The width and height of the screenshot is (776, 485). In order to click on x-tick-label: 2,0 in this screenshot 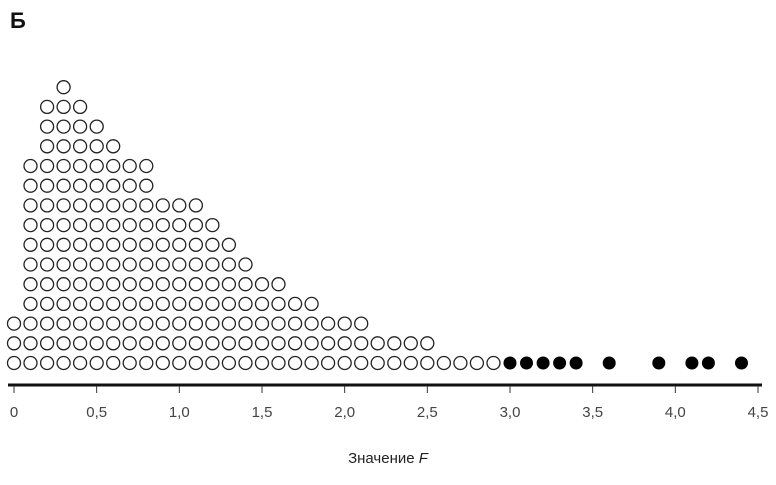, I will do `click(344, 412)`.